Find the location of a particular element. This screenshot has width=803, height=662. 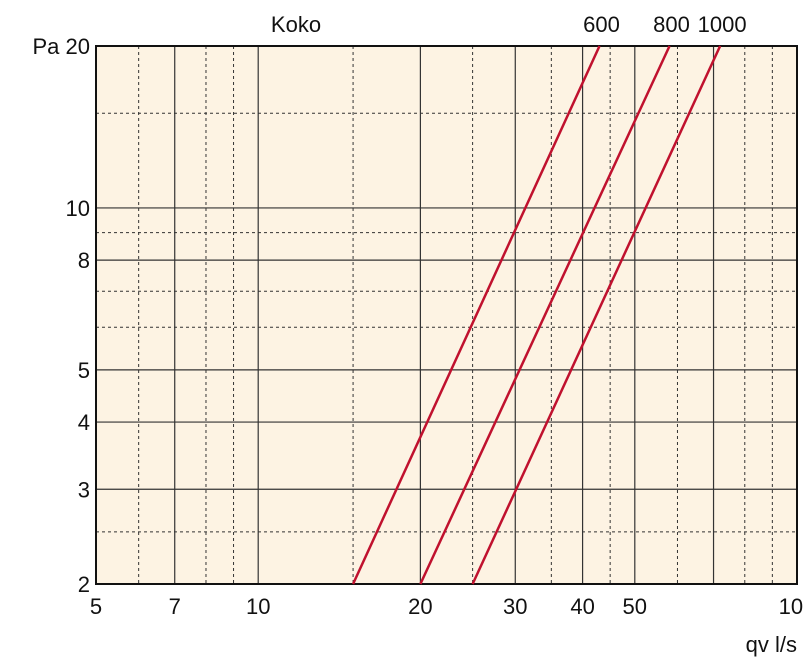

x-tick-label: 5 is located at coordinates (96, 606).